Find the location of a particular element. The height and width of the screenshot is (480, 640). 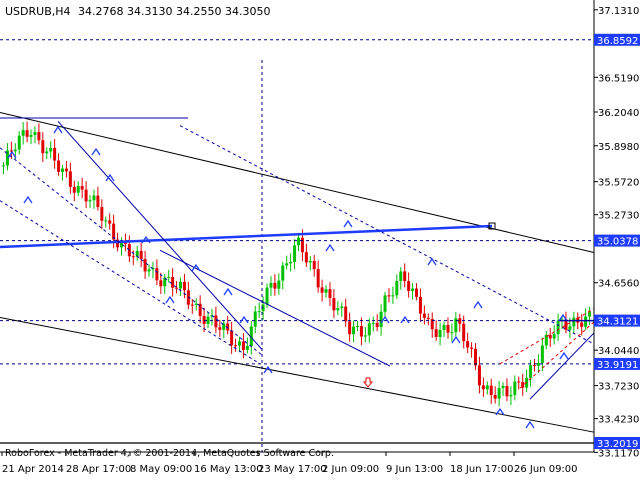

x-tick-label: 28 Apr 17:00 is located at coordinates (98, 469).